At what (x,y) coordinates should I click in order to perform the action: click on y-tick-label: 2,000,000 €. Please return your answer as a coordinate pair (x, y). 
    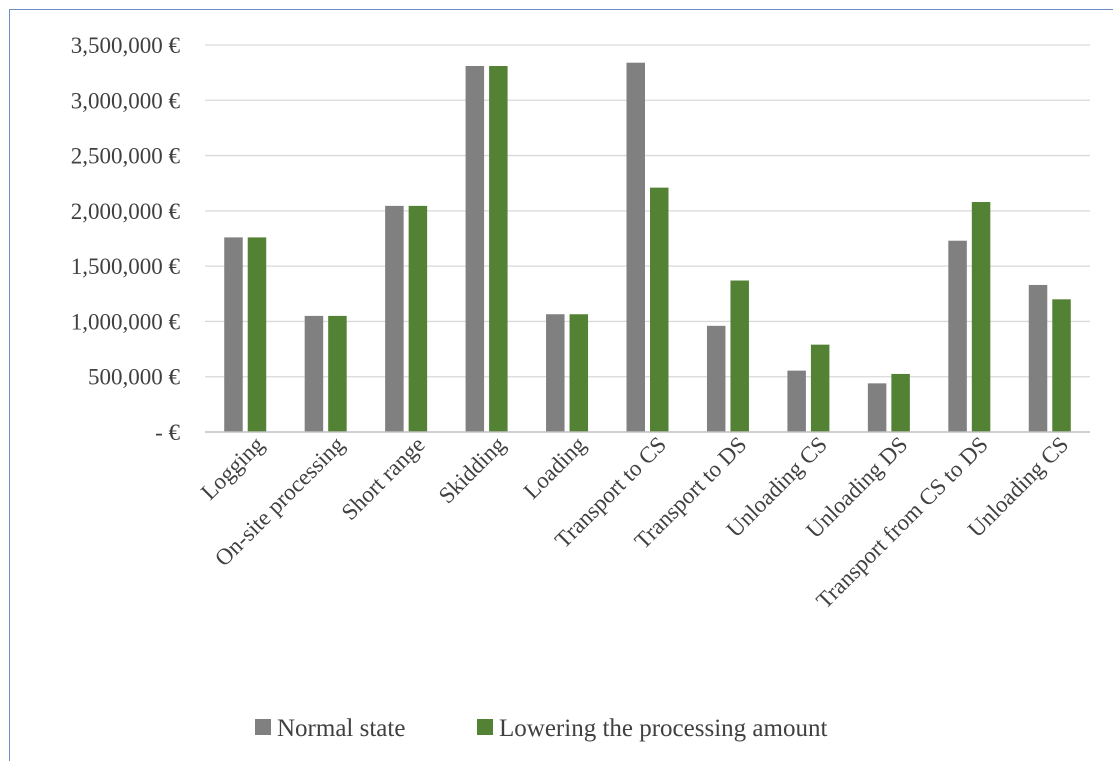
    Looking at the image, I should click on (126, 211).